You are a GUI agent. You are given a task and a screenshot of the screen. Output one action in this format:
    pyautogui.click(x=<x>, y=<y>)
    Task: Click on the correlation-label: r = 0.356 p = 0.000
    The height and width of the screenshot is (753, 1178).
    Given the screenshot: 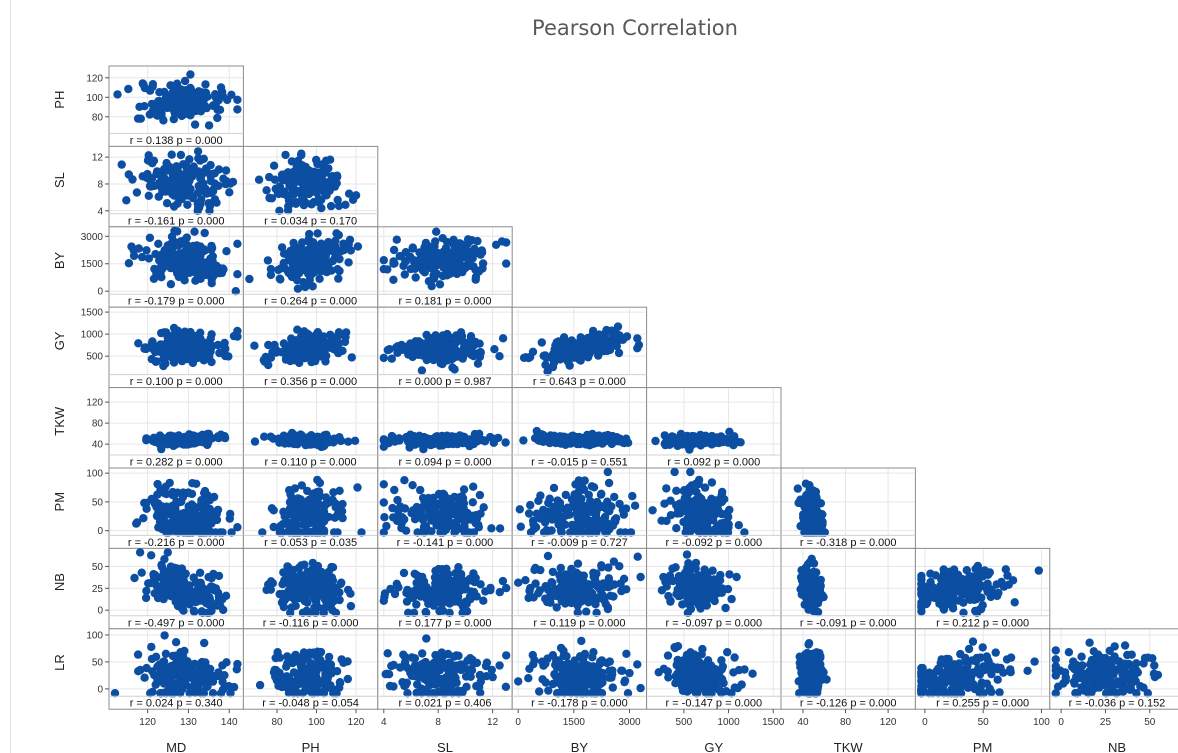 What is the action you would take?
    pyautogui.click(x=310, y=382)
    